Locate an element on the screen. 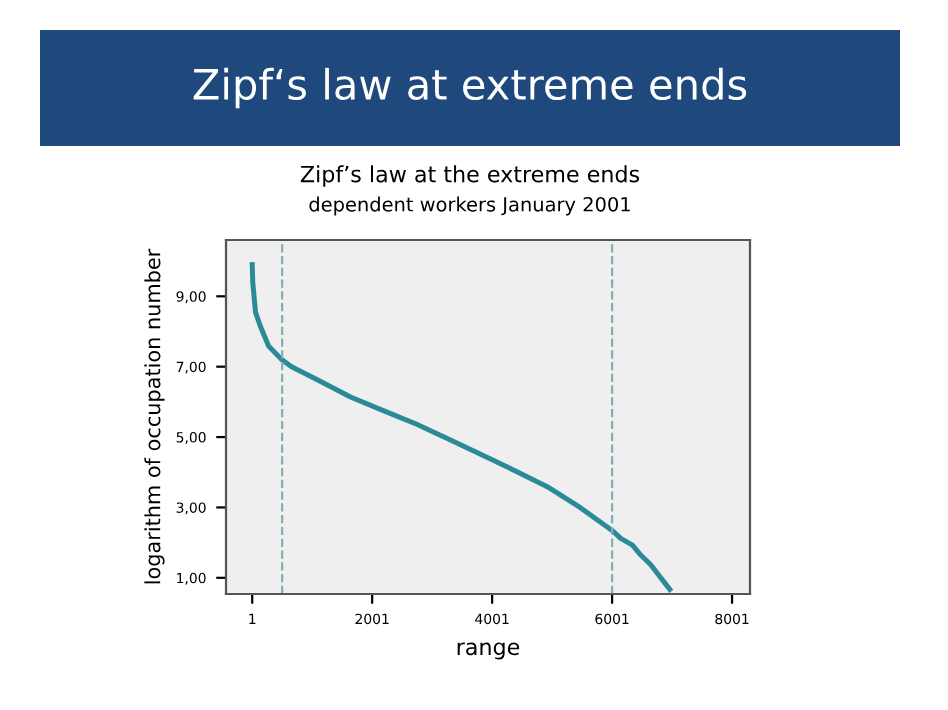 The image size is (948, 710). x-axis-title: range is located at coordinates (488, 651).